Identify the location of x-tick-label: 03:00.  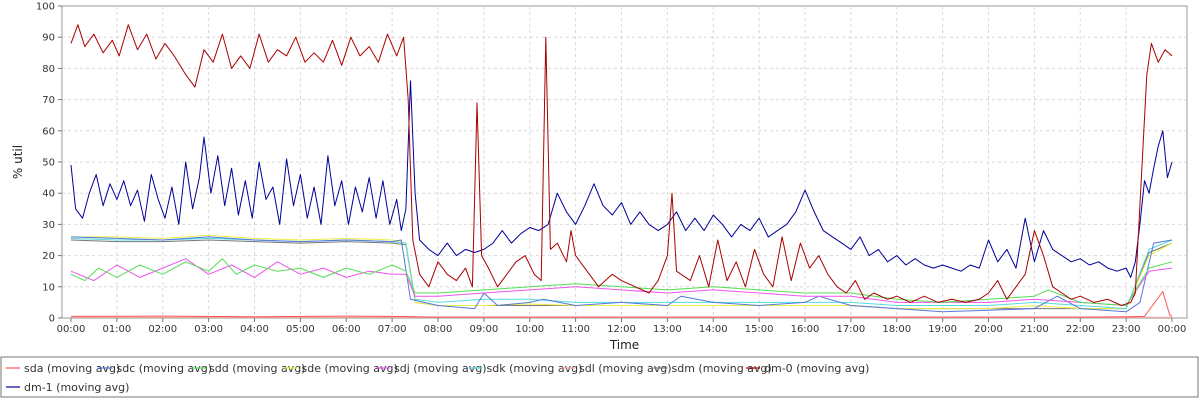
(208, 329).